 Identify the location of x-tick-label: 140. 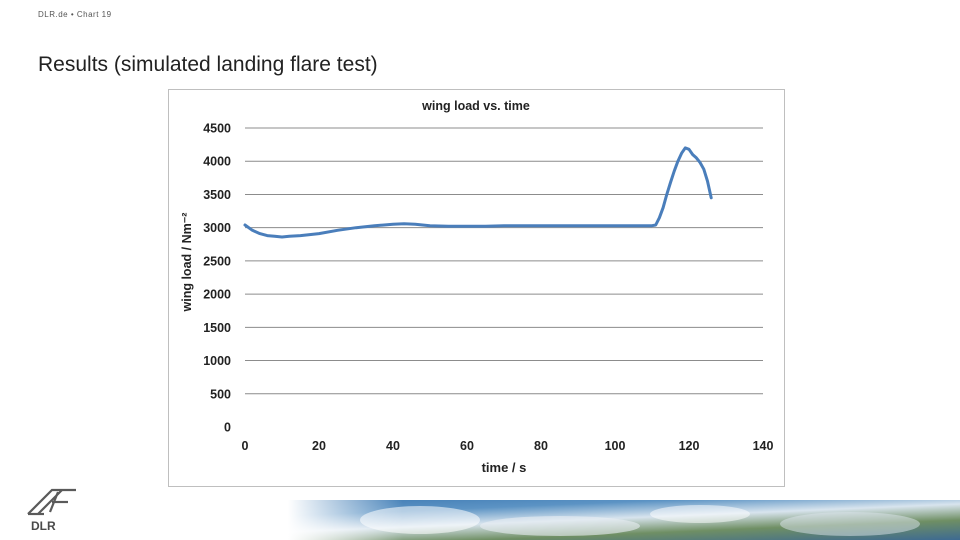
(763, 446).